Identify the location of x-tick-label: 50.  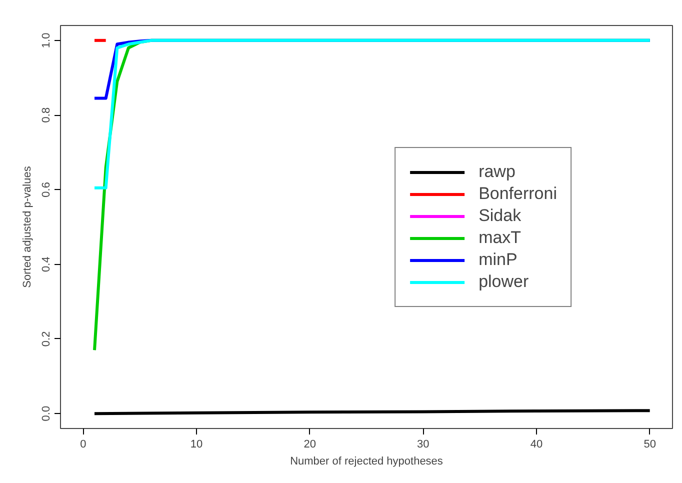
(650, 444).